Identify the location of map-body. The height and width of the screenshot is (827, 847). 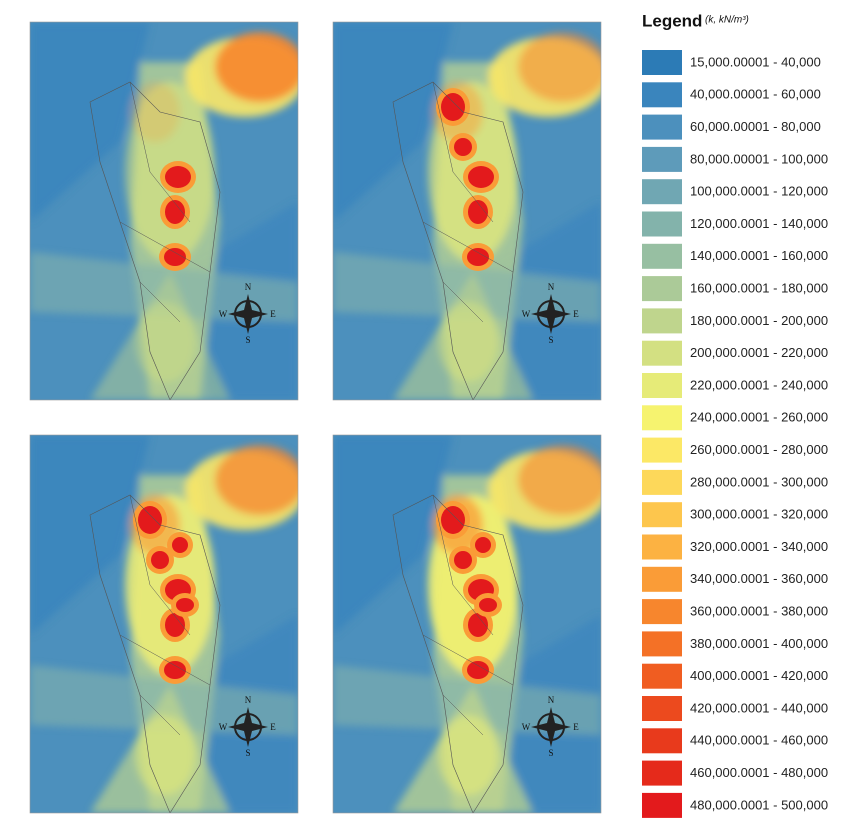
(467, 211).